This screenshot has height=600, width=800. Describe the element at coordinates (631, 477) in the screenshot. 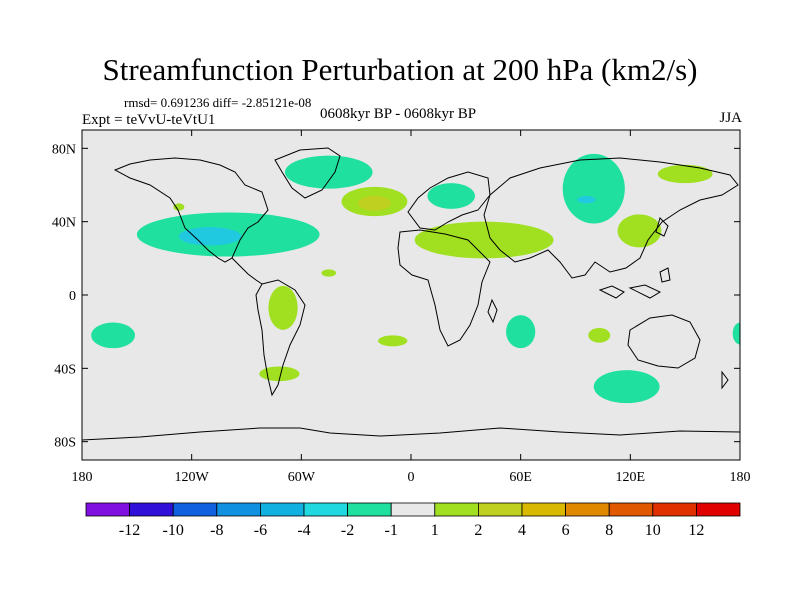

I see `lon-tick-label: 120E` at that location.